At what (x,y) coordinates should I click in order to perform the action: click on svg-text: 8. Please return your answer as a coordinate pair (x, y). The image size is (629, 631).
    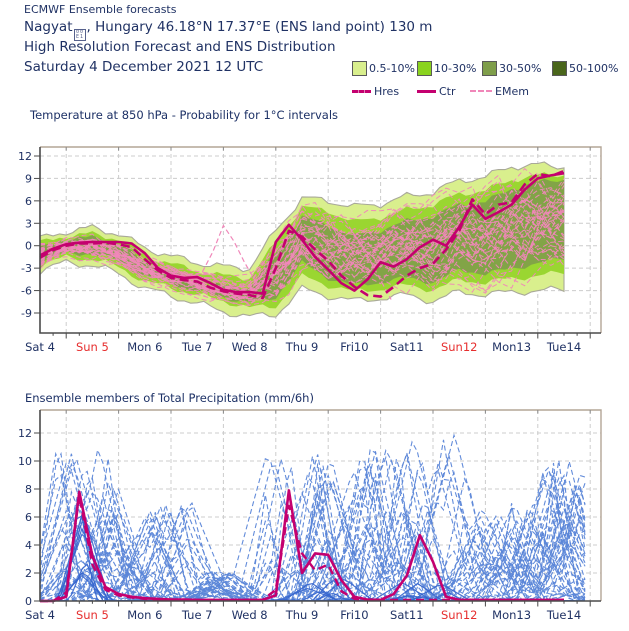
    Looking at the image, I should click on (28, 489).